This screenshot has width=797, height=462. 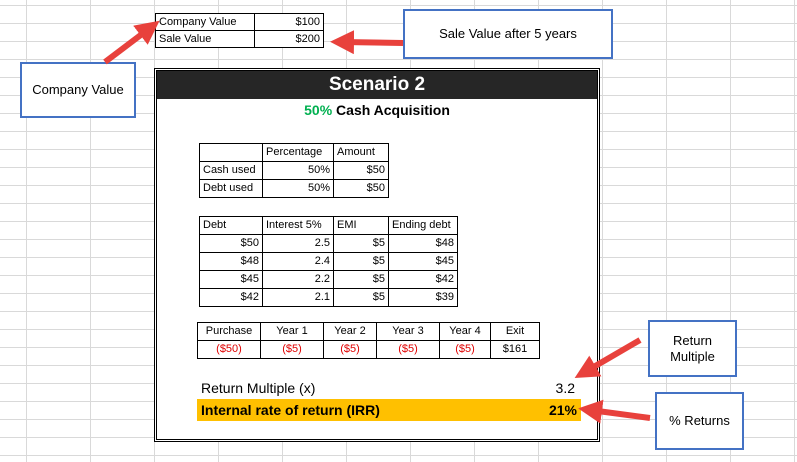 What do you see at coordinates (562, 410) in the screenshot?
I see `irr-value: 21%` at bounding box center [562, 410].